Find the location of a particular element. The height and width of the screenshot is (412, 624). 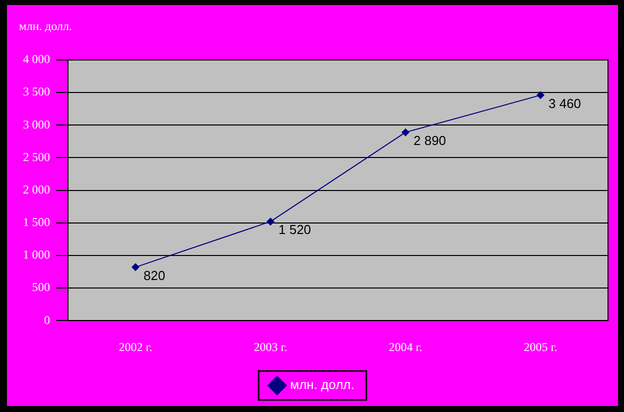

y-tick-label: 2 000 is located at coordinates (36, 189).